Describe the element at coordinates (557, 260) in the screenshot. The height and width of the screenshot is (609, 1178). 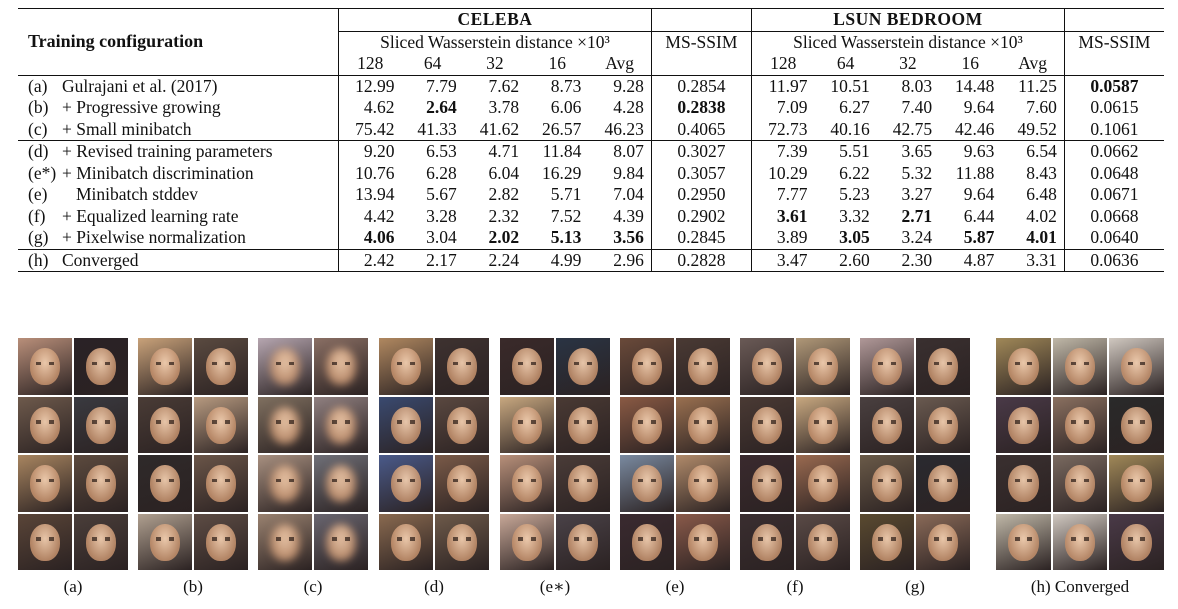
I see `celeba-cell: 4.99` at that location.